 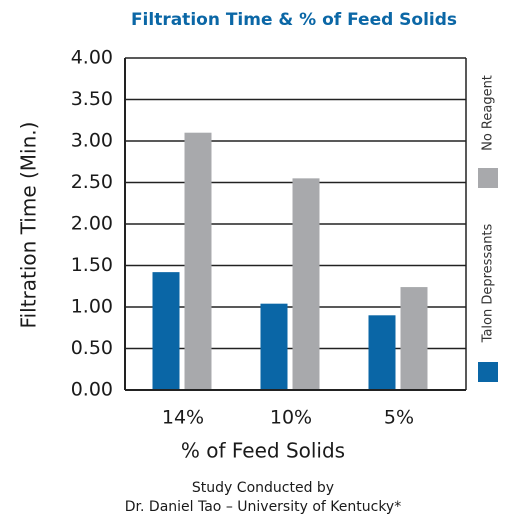 I want to click on legend-label: No Reagent, so click(x=488, y=113).